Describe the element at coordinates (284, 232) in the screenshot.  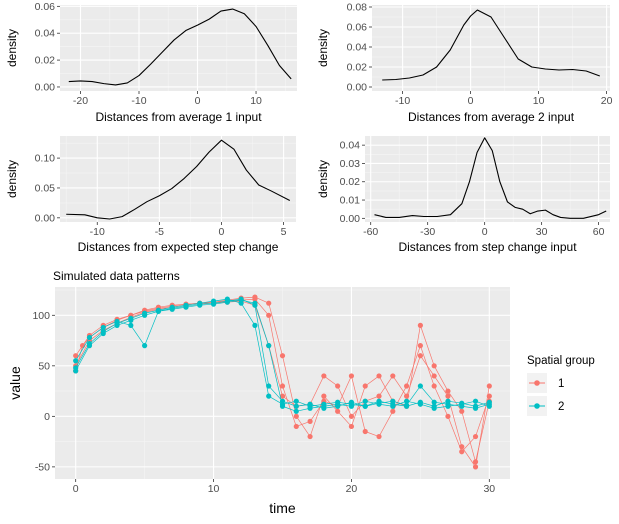
I see `x-tick-label: 5` at that location.